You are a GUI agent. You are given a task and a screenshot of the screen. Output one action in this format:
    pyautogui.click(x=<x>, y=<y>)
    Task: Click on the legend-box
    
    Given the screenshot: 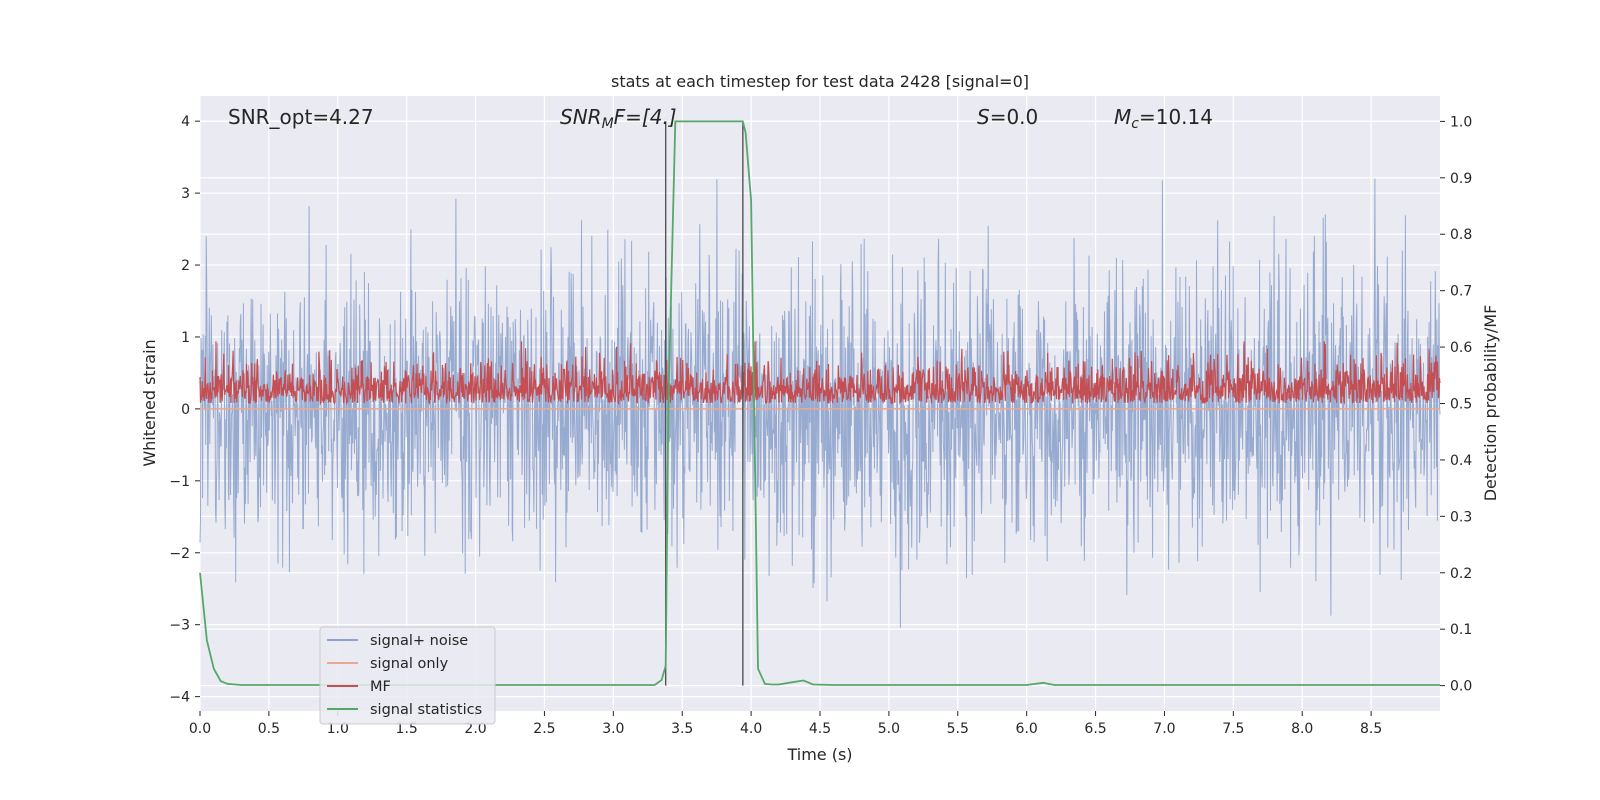 What is the action you would take?
    pyautogui.click(x=407, y=675)
    